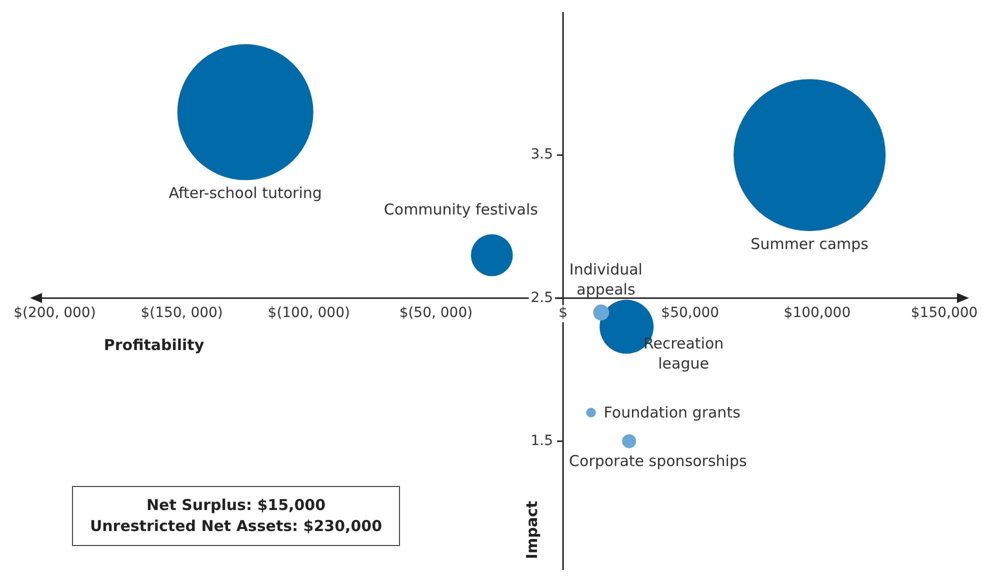  What do you see at coordinates (436, 312) in the screenshot?
I see `x-tick-label: $(50, 000)` at bounding box center [436, 312].